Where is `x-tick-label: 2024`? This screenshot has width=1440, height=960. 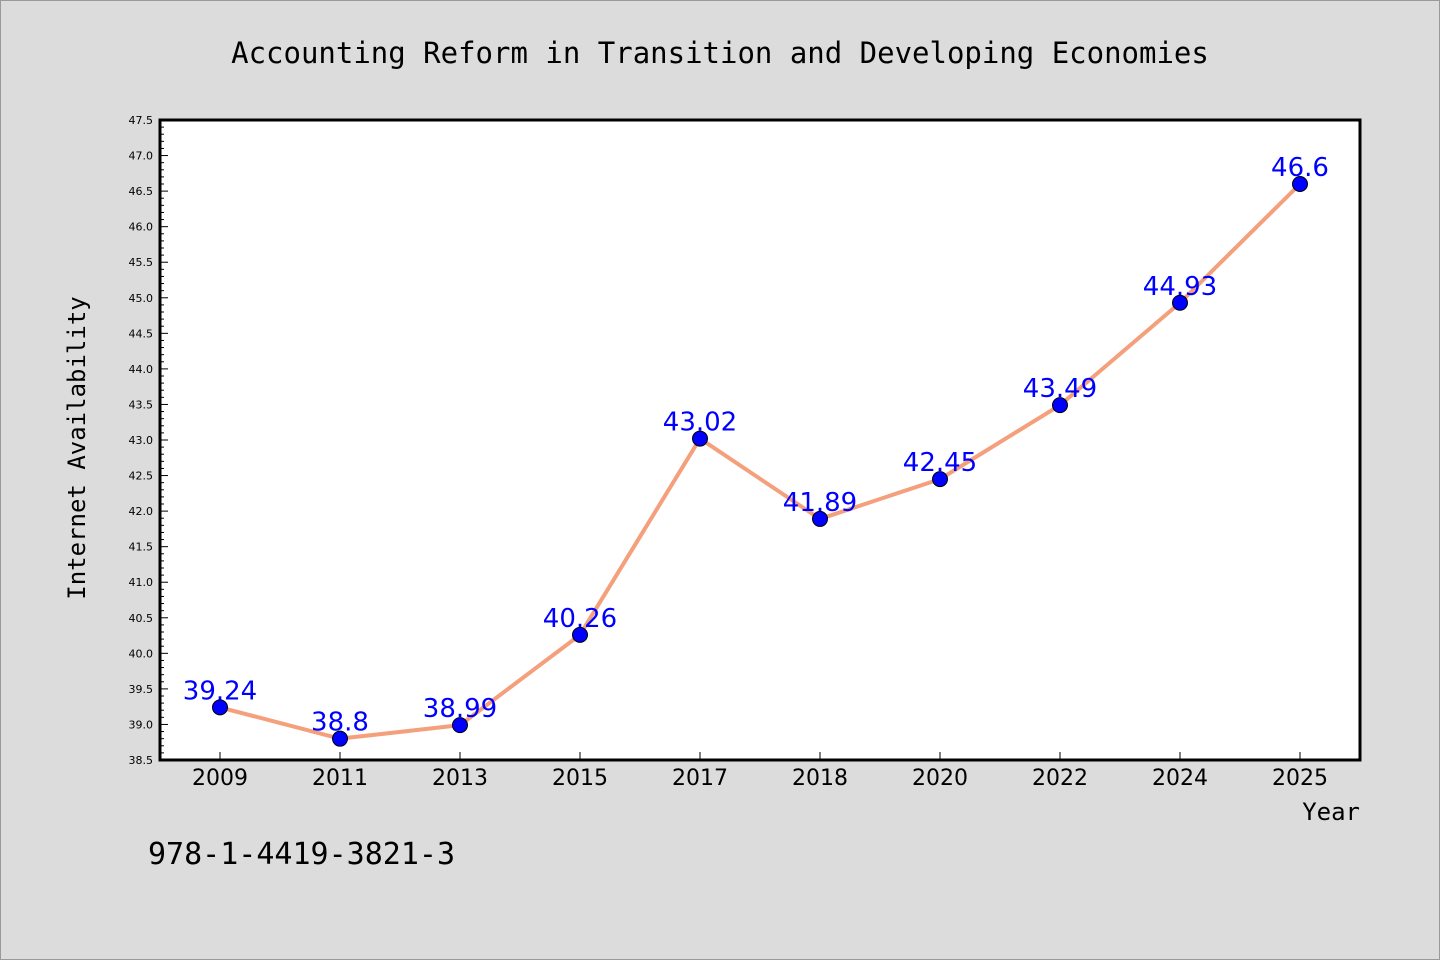 x-tick-label: 2024 is located at coordinates (1180, 778).